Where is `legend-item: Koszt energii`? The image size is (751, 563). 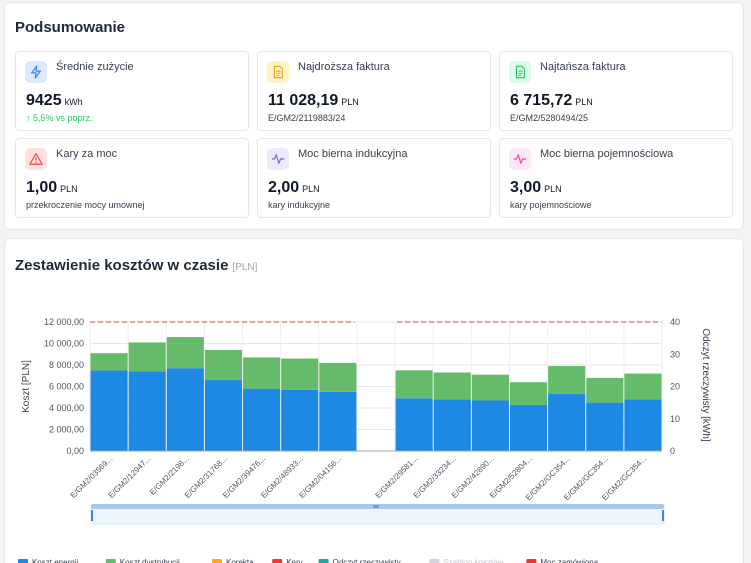
legend-item: Koszt energii is located at coordinates (55, 560).